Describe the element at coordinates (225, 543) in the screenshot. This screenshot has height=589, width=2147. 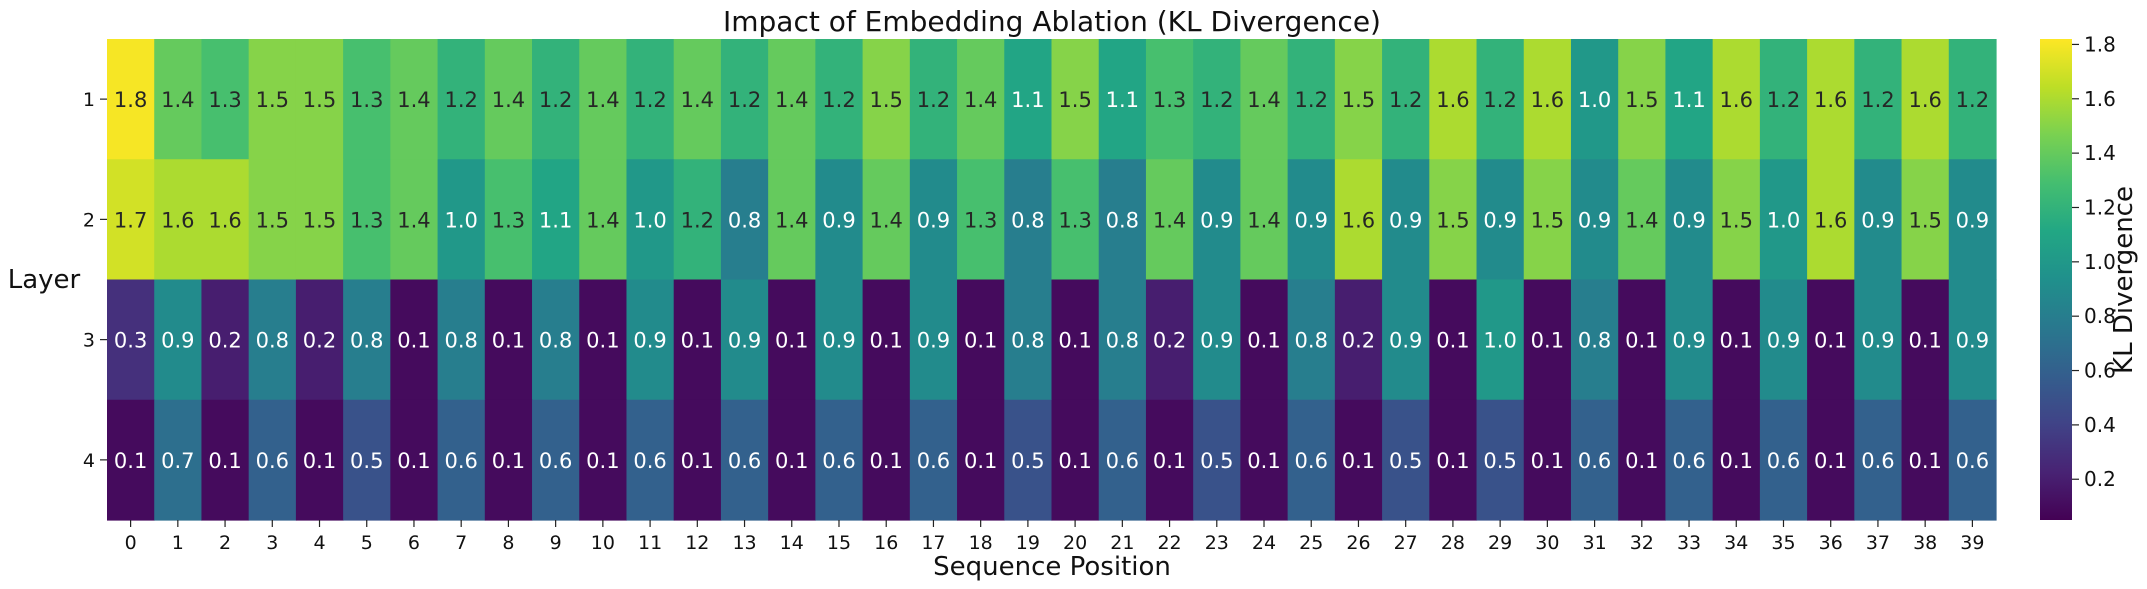
I see `x-tick-label: 2` at that location.